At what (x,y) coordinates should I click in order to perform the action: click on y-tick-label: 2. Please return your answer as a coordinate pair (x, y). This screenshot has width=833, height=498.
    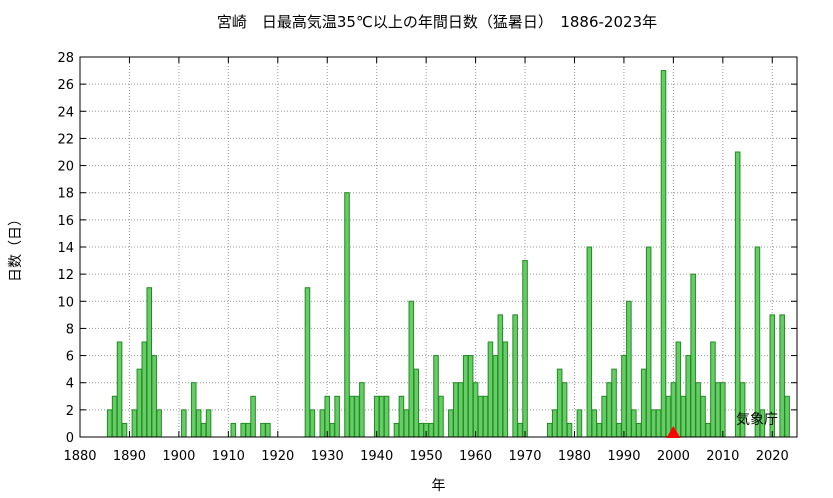
    Looking at the image, I should click on (70, 411).